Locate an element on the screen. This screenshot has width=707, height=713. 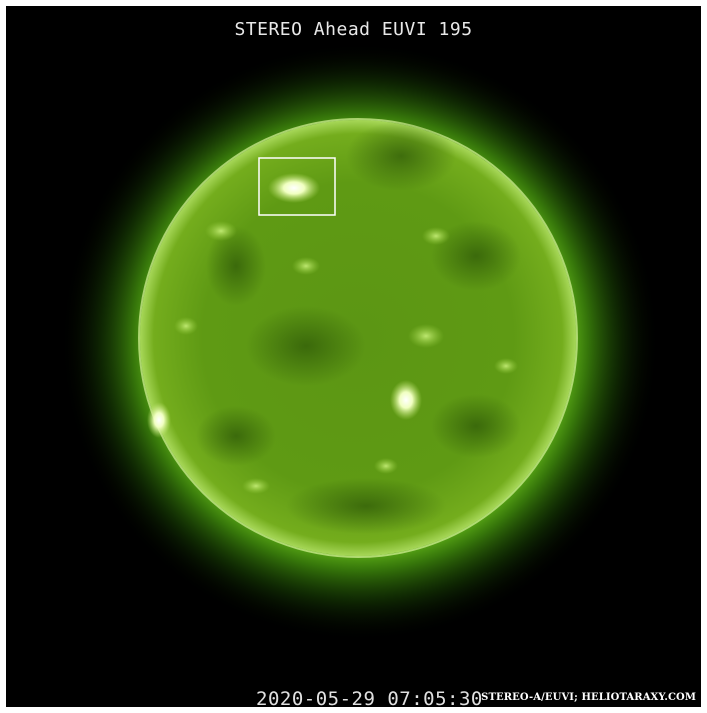
region-marker-box is located at coordinates (297, 186).